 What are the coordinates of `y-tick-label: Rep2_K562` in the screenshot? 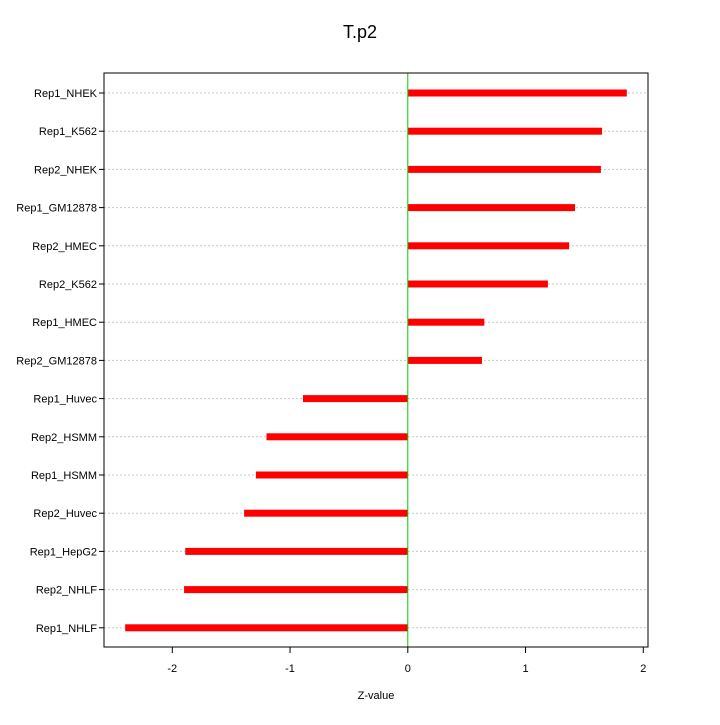 It's located at (68, 285).